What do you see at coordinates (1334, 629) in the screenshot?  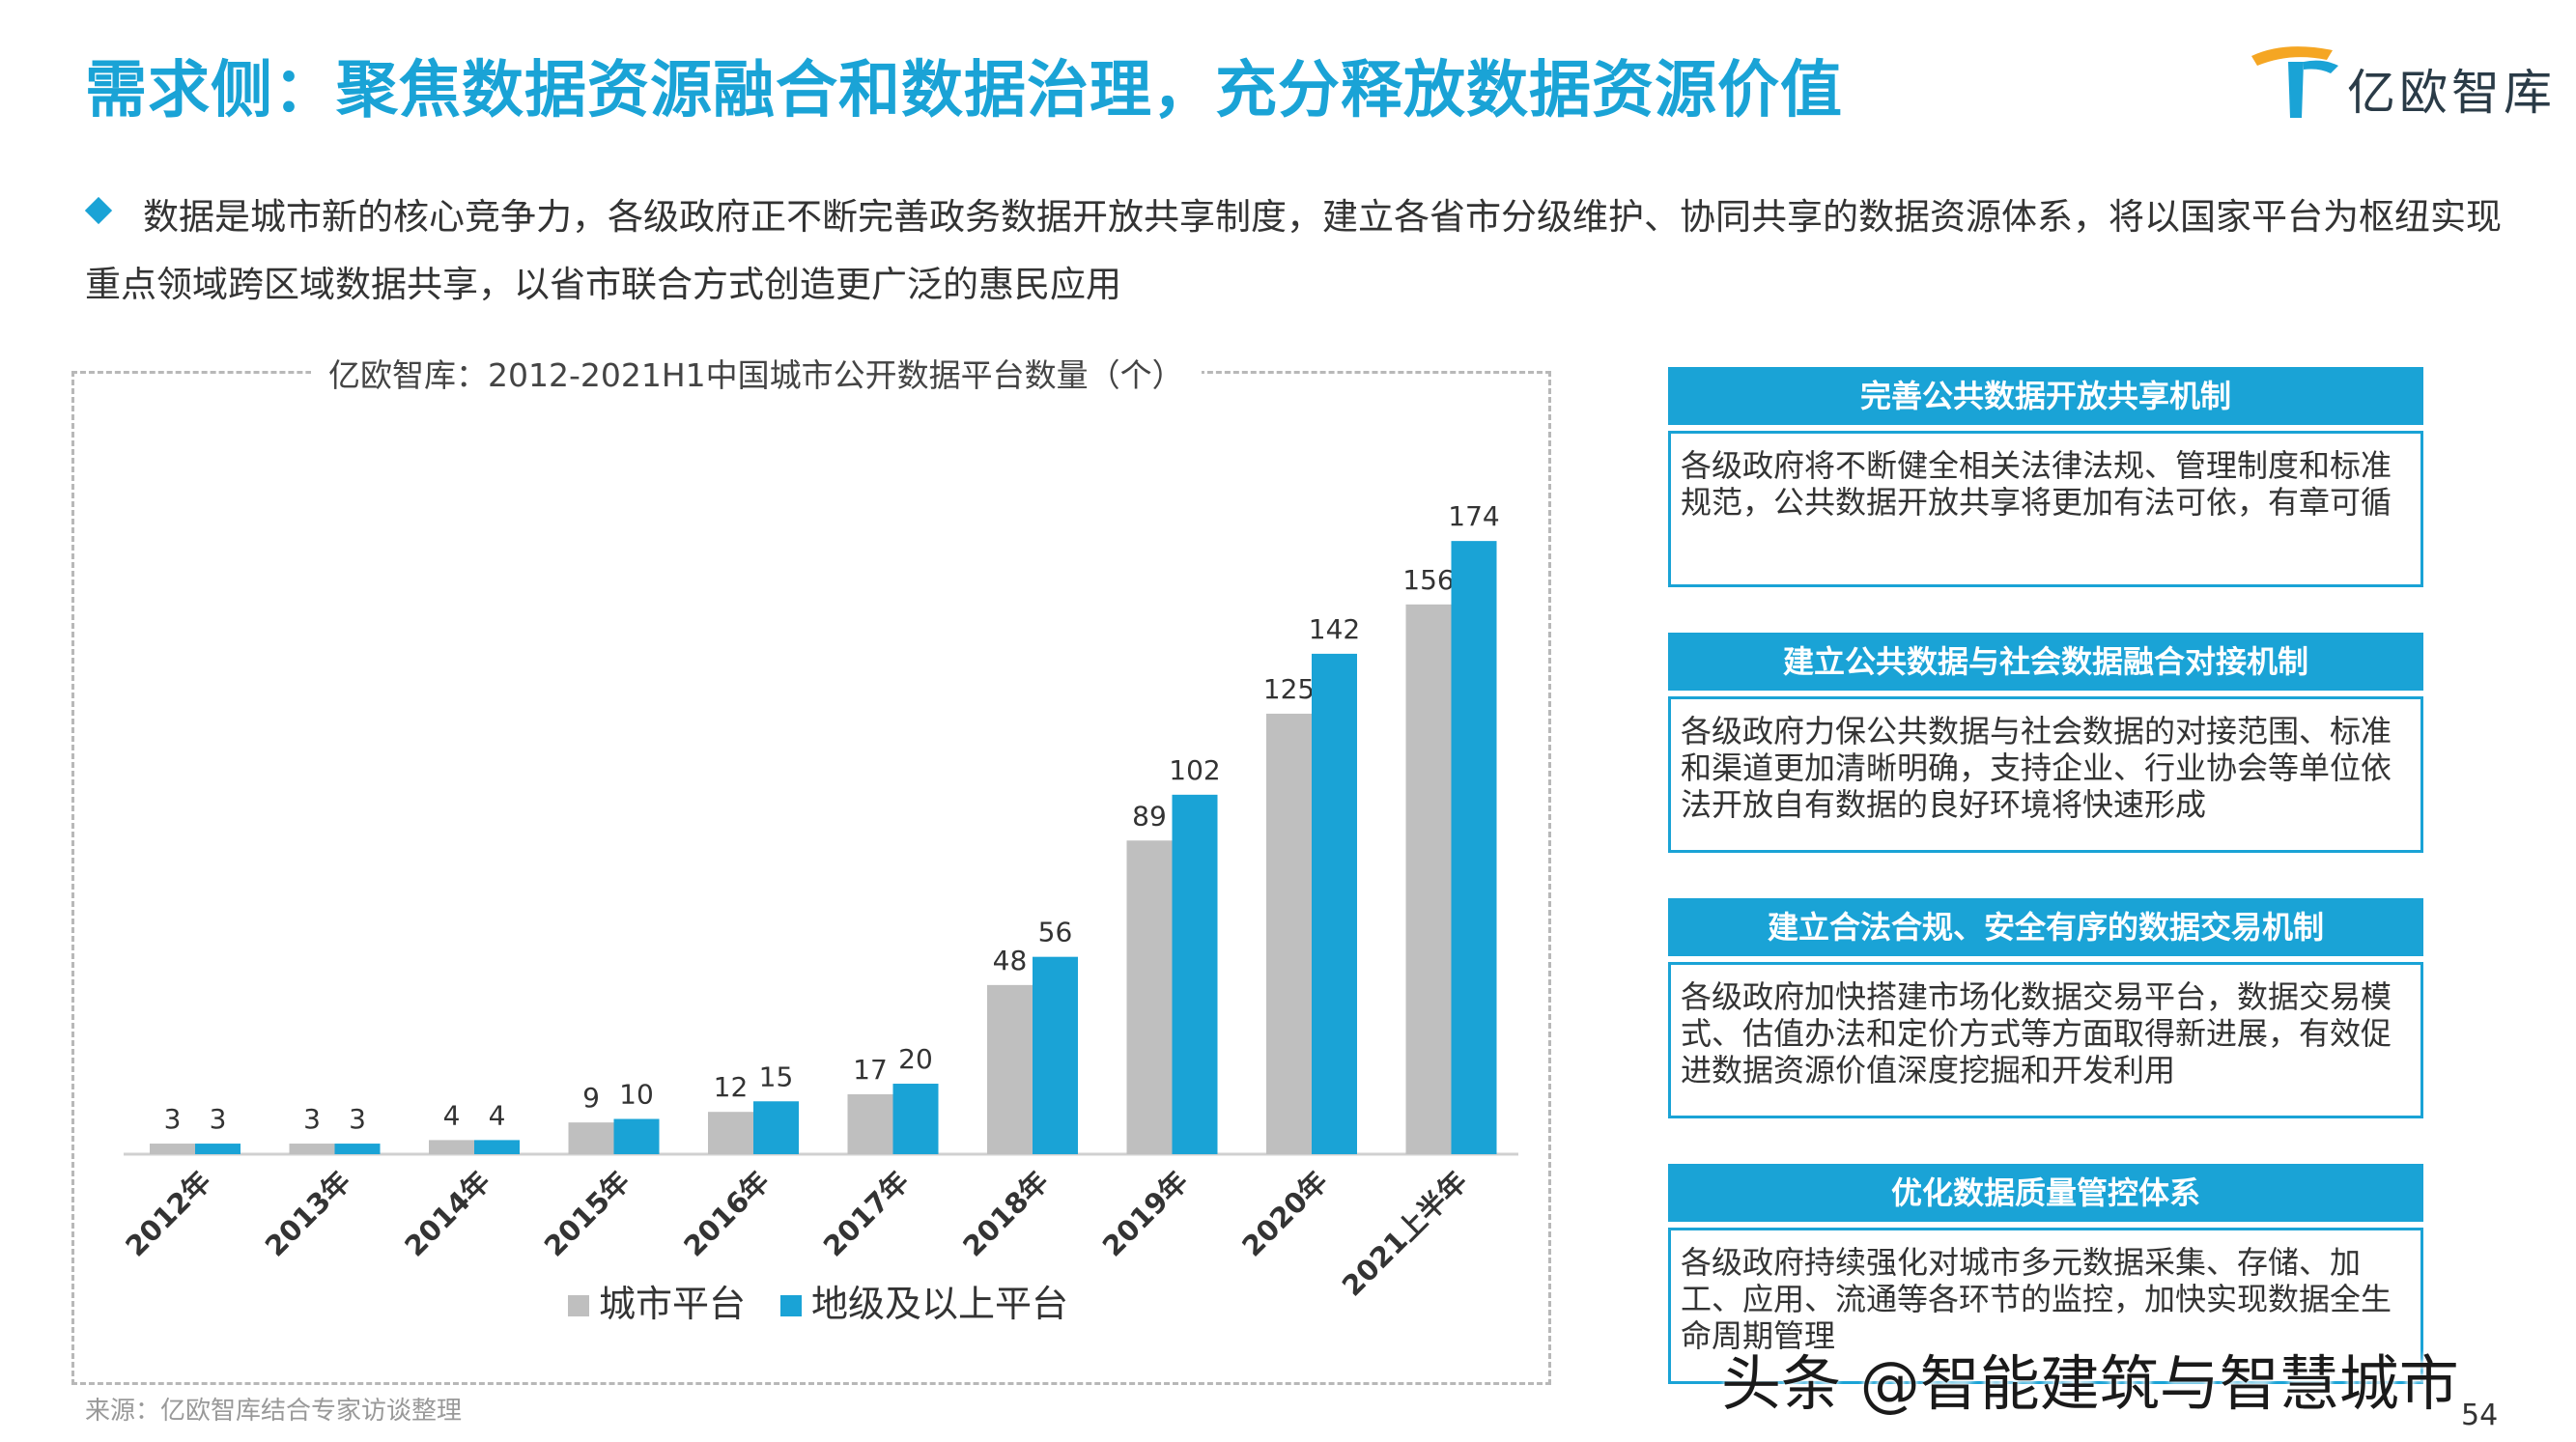 I see `data-label: 142` at bounding box center [1334, 629].